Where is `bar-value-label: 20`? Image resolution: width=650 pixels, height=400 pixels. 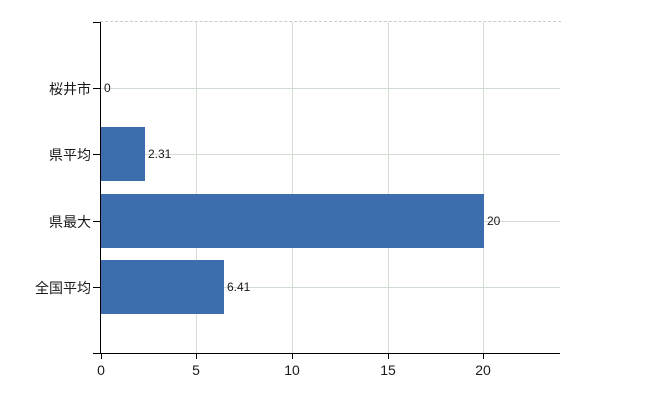 bar-value-label: 20 is located at coordinates (494, 221).